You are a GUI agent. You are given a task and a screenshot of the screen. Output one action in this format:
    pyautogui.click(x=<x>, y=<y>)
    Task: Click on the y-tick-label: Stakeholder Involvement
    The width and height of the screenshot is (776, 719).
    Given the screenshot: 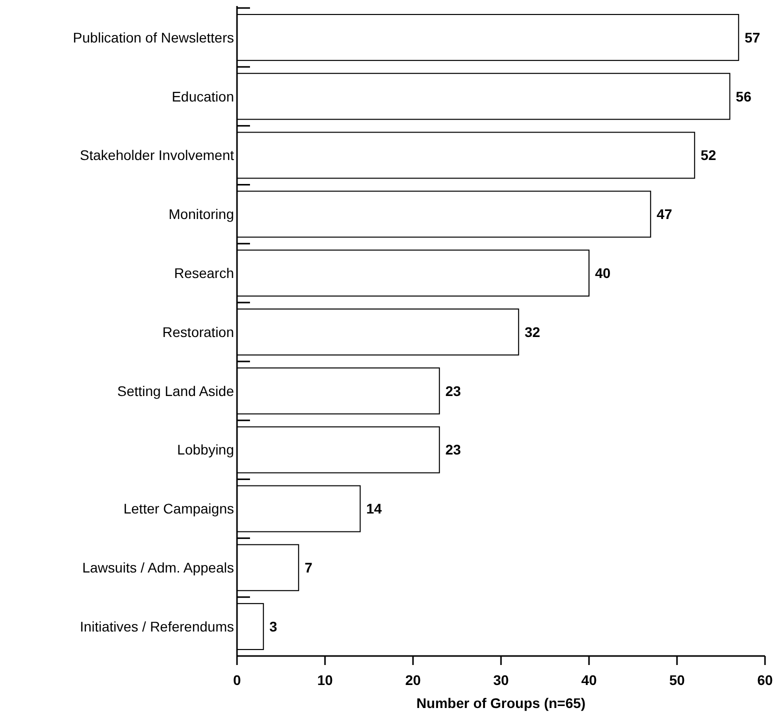 What is the action you would take?
    pyautogui.click(x=157, y=155)
    